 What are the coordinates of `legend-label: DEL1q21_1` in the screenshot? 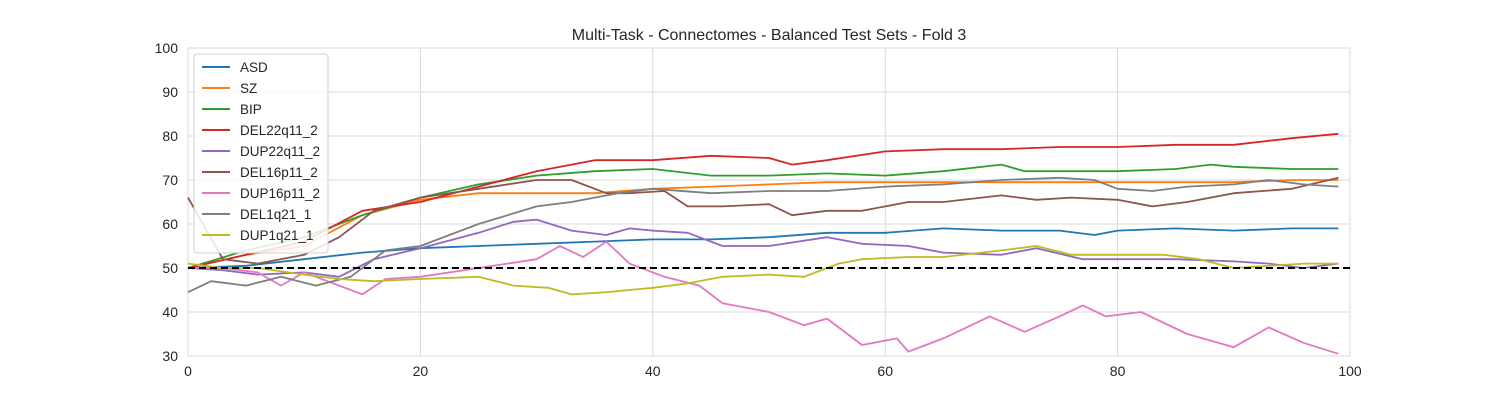 It's located at (275, 214).